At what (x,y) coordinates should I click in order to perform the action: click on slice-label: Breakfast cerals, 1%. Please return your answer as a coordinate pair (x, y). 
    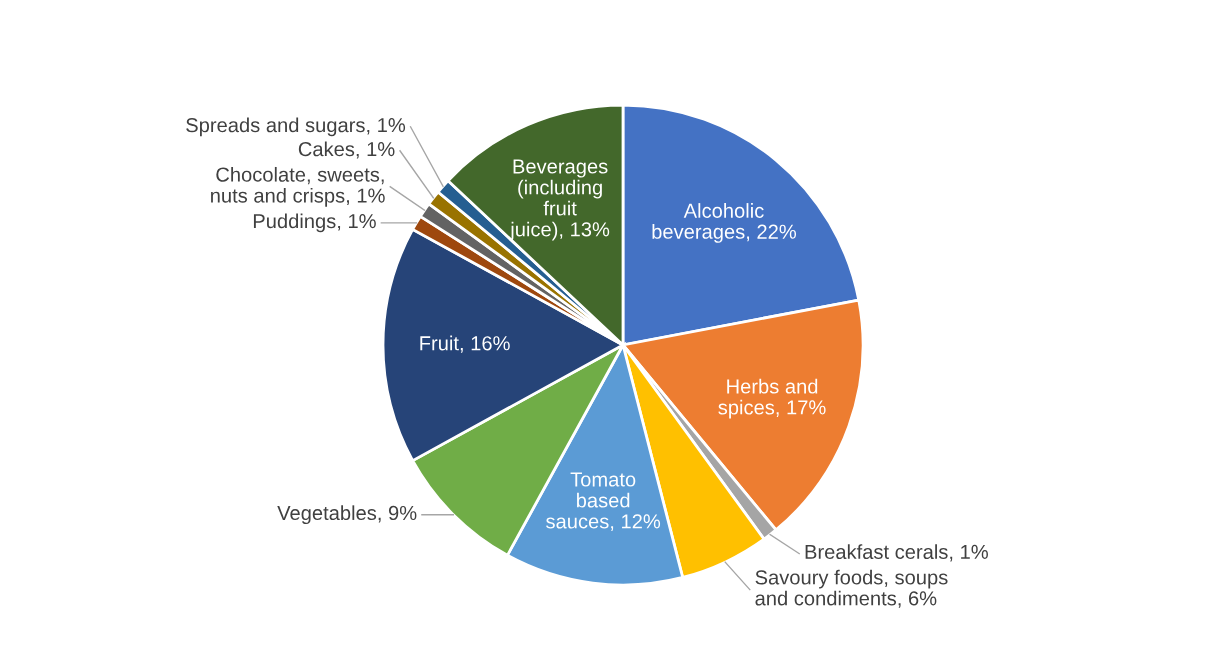
    Looking at the image, I should click on (896, 553).